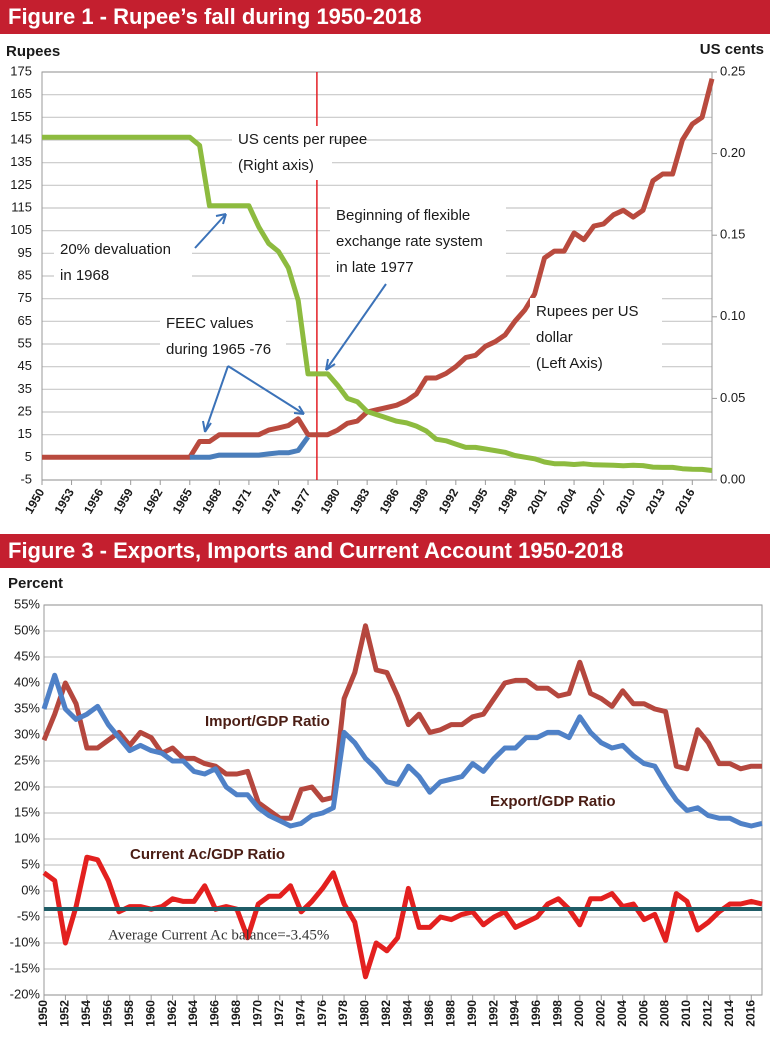 The width and height of the screenshot is (770, 1039). I want to click on series-label: Export/GDP Ratio, so click(553, 801).